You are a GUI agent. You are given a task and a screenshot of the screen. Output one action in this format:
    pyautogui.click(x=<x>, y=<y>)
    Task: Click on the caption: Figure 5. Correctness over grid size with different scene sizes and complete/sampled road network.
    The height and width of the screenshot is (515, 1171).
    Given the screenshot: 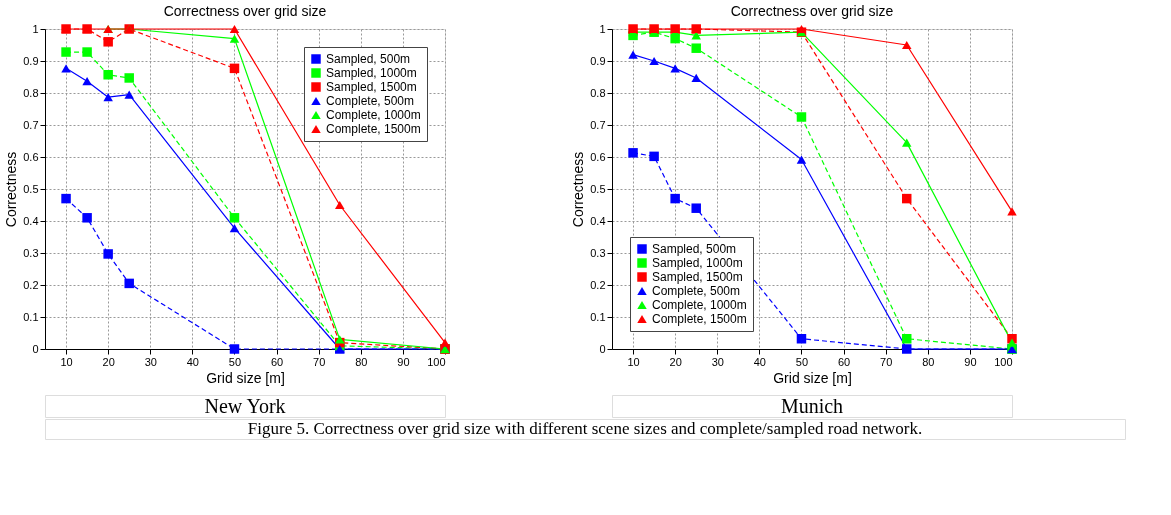 What is the action you would take?
    pyautogui.click(x=585, y=428)
    